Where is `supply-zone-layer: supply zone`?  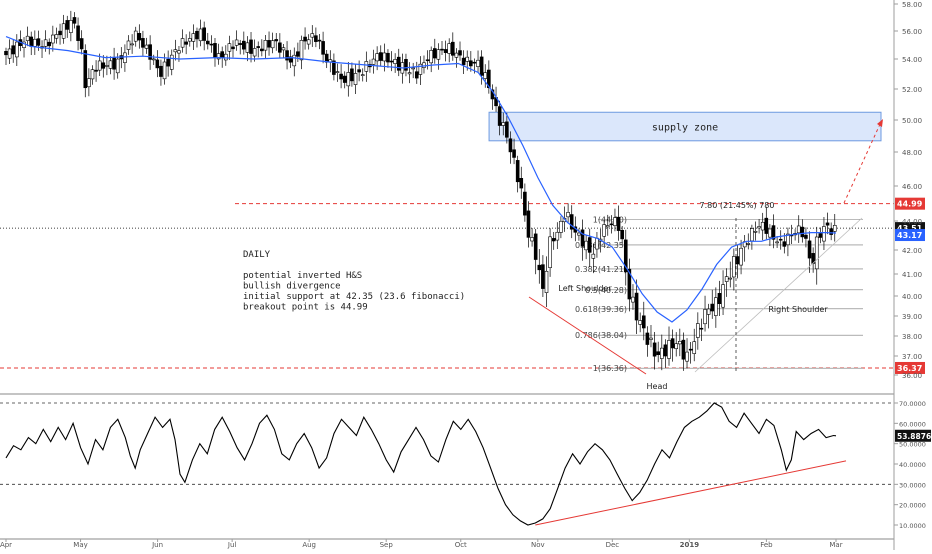 supply-zone-layer: supply zone is located at coordinates (685, 126).